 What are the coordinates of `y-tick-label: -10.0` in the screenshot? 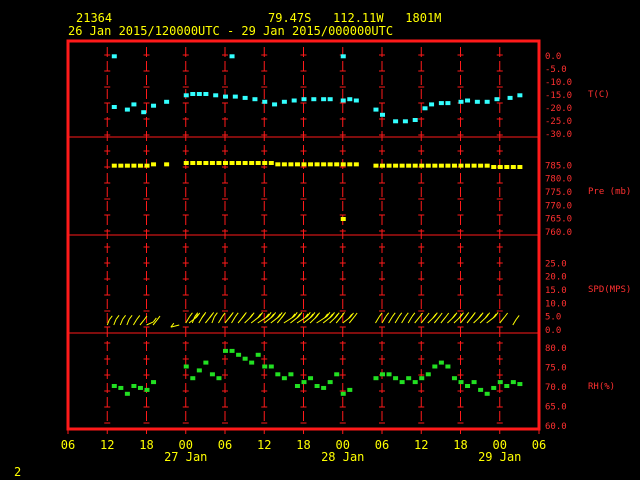 It's located at (558, 83).